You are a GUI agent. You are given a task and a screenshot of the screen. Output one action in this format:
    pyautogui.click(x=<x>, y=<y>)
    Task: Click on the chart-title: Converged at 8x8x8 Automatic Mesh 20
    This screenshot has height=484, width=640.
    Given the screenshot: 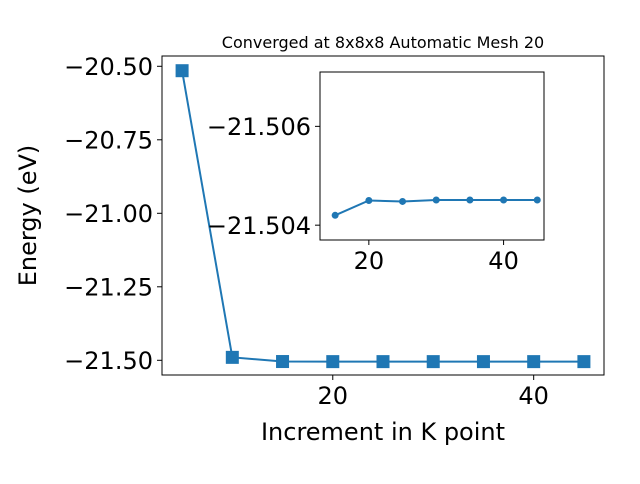 What is the action you would take?
    pyautogui.click(x=383, y=42)
    